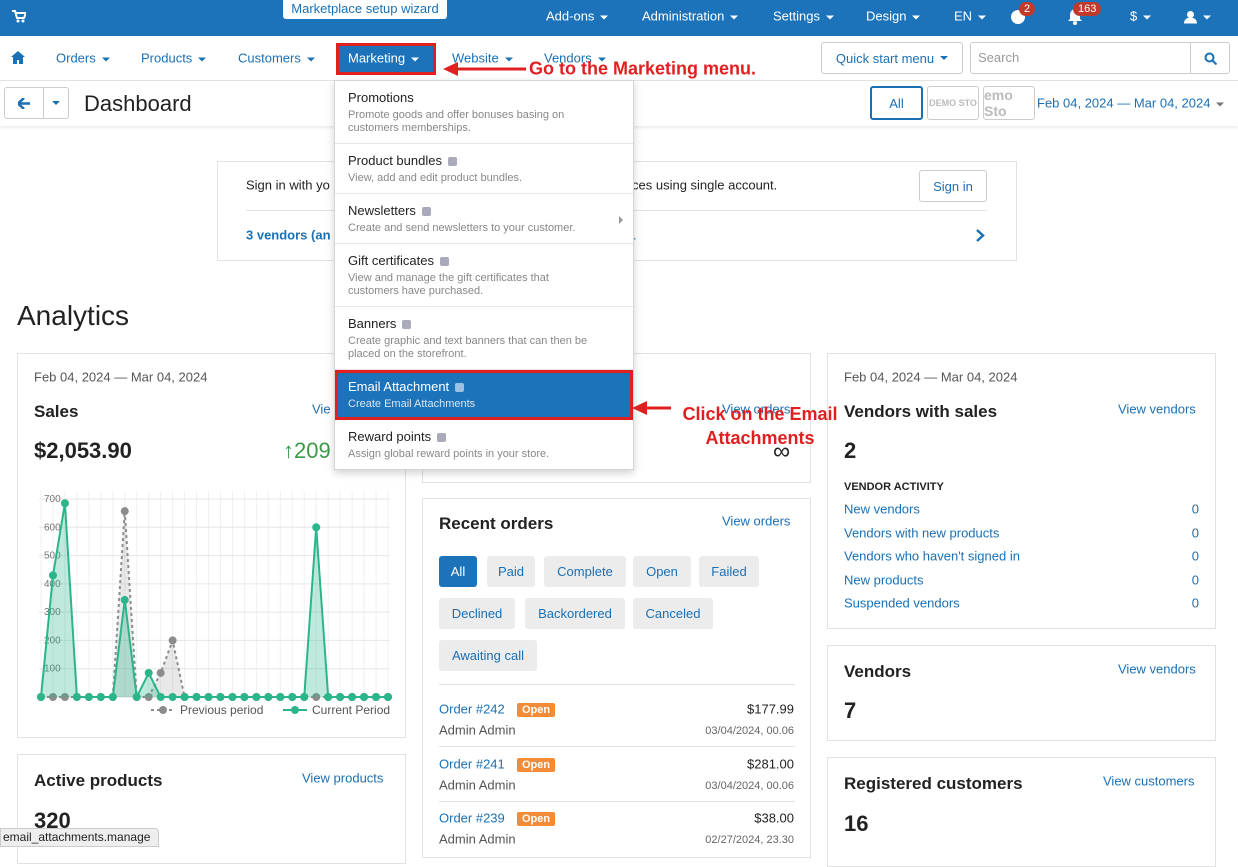  What do you see at coordinates (477, 613) in the screenshot?
I see `order-filter: Declined` at bounding box center [477, 613].